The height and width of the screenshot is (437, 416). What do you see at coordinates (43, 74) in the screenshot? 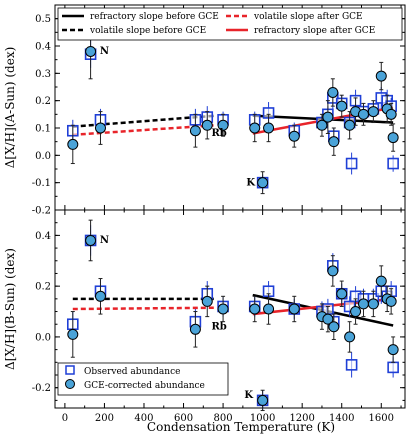
I see `y-tick-label: 0.3` at bounding box center [43, 74].